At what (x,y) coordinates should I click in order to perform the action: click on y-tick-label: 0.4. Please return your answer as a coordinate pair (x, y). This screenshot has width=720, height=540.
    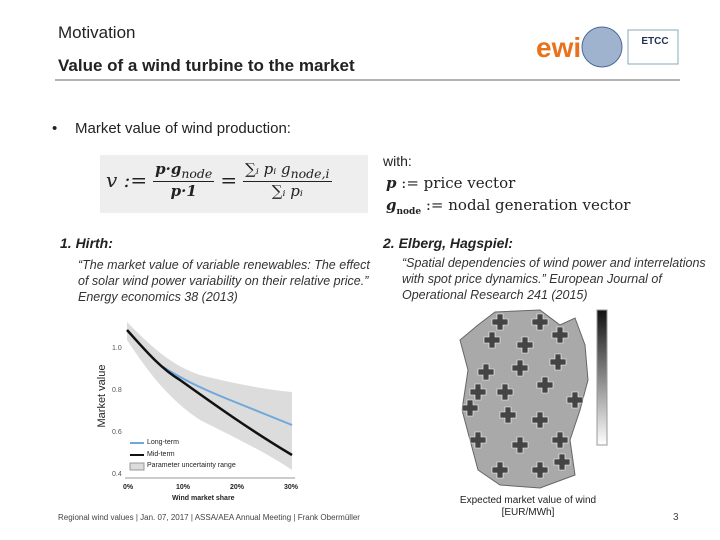
    Looking at the image, I should click on (117, 474).